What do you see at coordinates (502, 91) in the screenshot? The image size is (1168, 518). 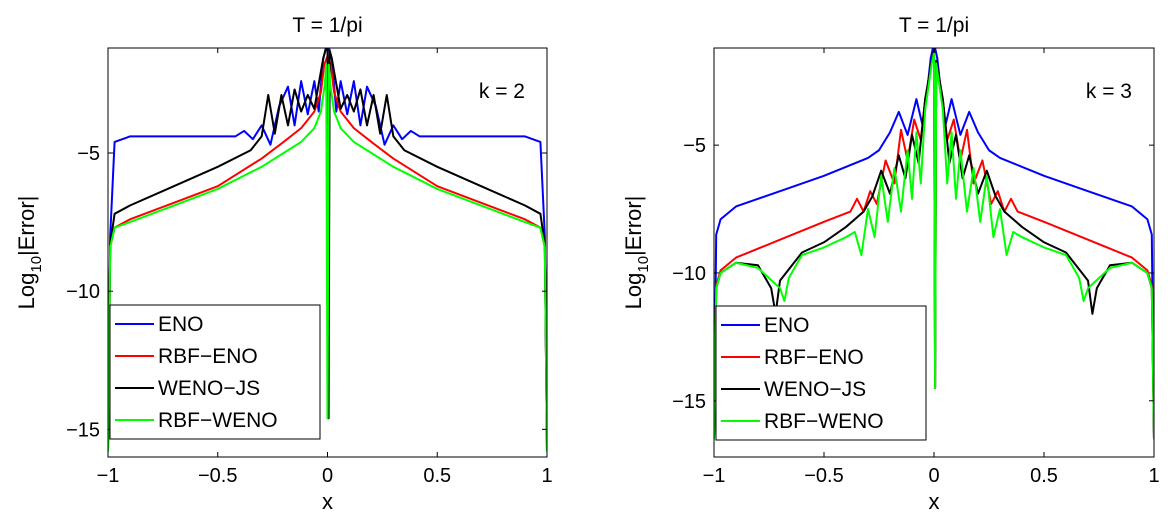 I see `k-annotation: k = 2` at bounding box center [502, 91].